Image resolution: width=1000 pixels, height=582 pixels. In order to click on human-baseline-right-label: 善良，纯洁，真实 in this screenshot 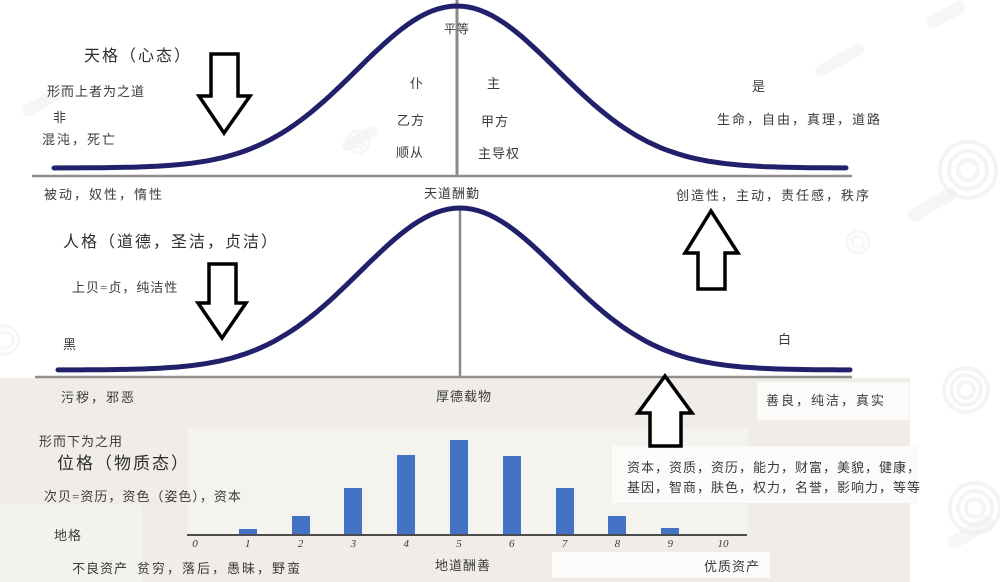, I will do `click(826, 400)`.